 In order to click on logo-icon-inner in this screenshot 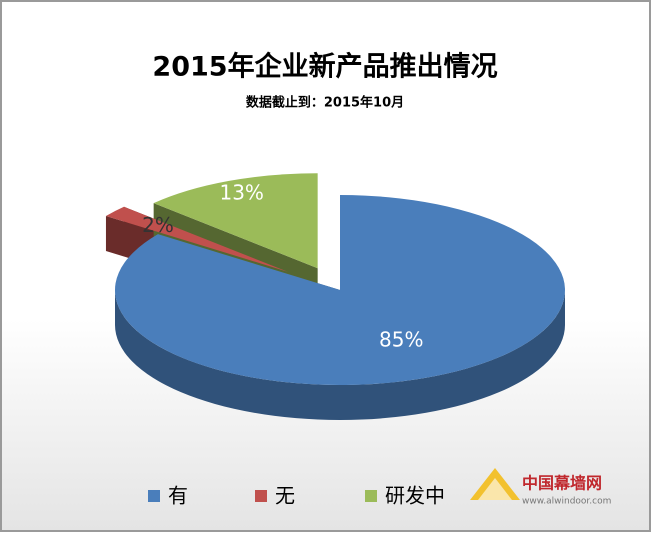, I will do `click(495, 489)`.